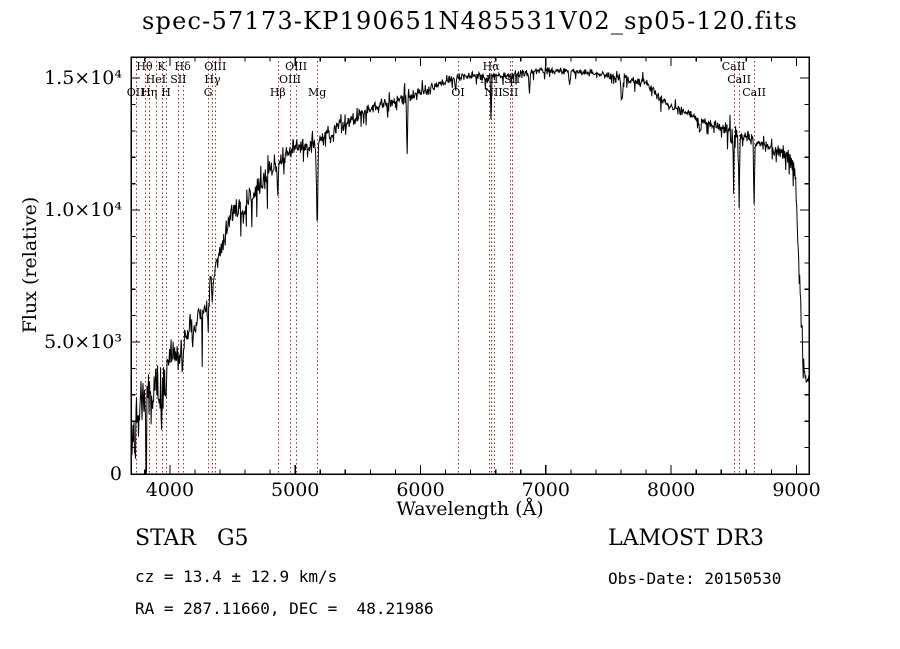  What do you see at coordinates (236, 576) in the screenshot?
I see `cz-value: cz = 13.4 ± 12.9 km/s` at bounding box center [236, 576].